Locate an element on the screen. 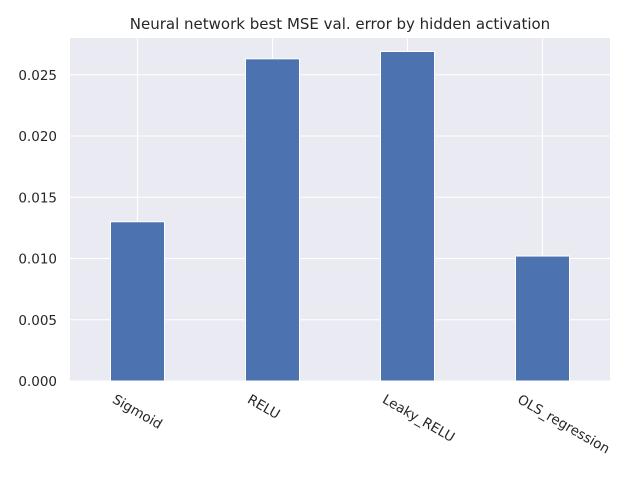  x-tick-label: RELU is located at coordinates (264, 407).